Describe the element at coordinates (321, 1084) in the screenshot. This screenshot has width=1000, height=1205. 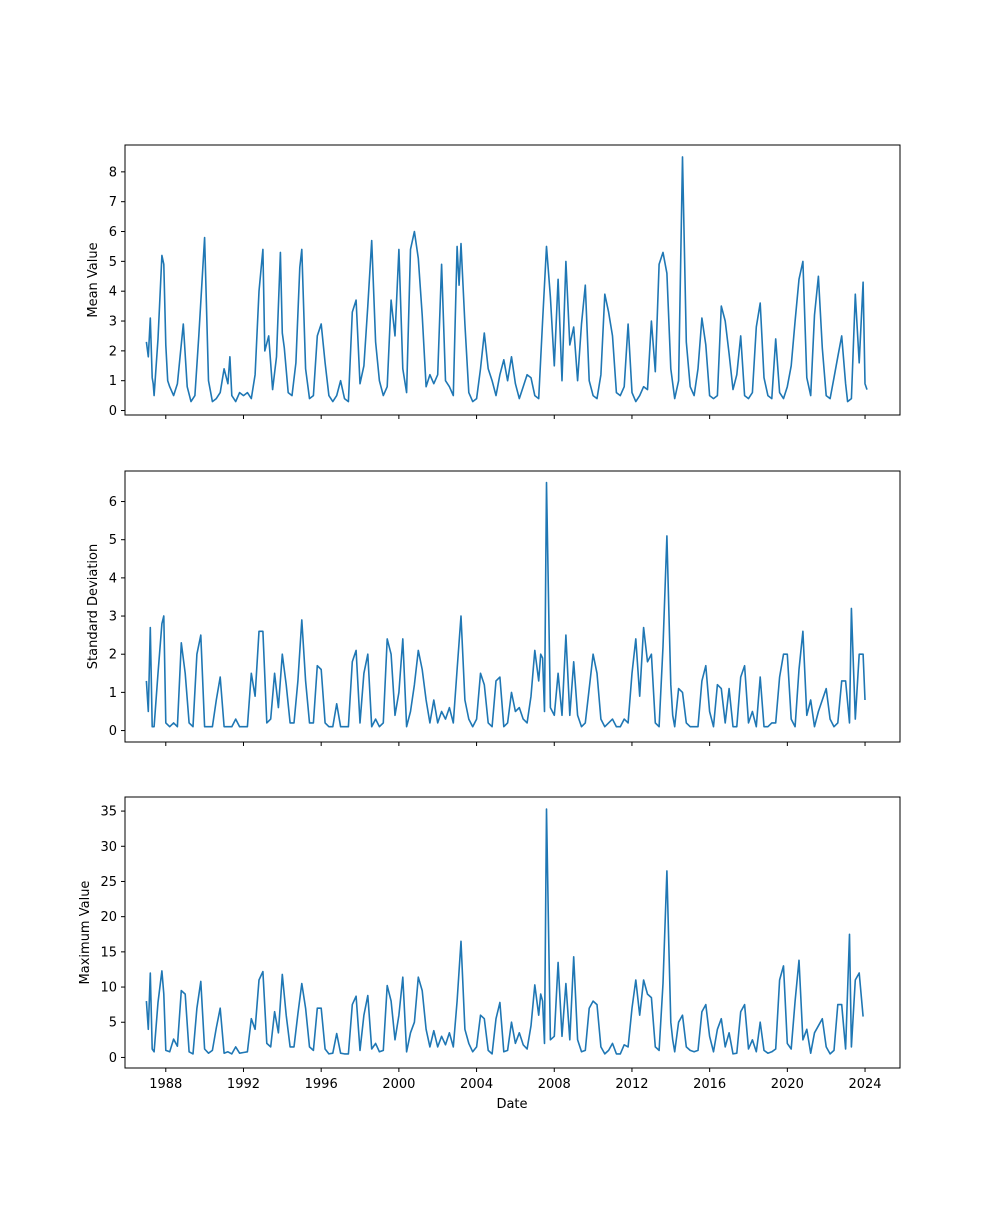
I see `x-tick-label: 1996` at that location.